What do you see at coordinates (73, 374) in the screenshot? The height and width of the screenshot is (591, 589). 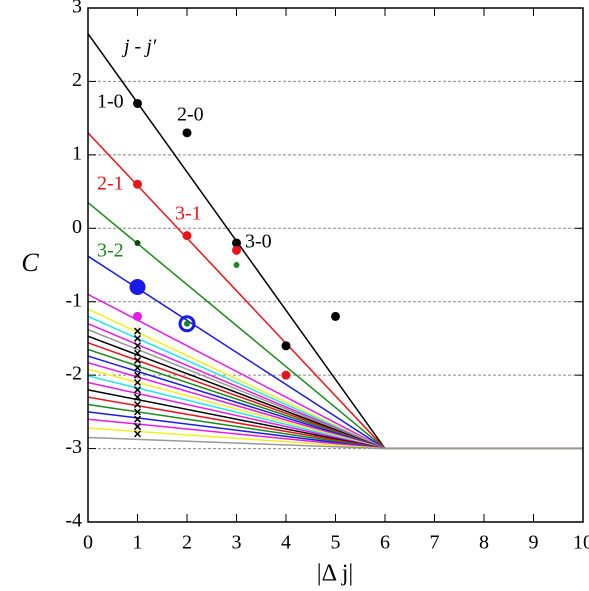 I see `y-tick-label: -2` at bounding box center [73, 374].